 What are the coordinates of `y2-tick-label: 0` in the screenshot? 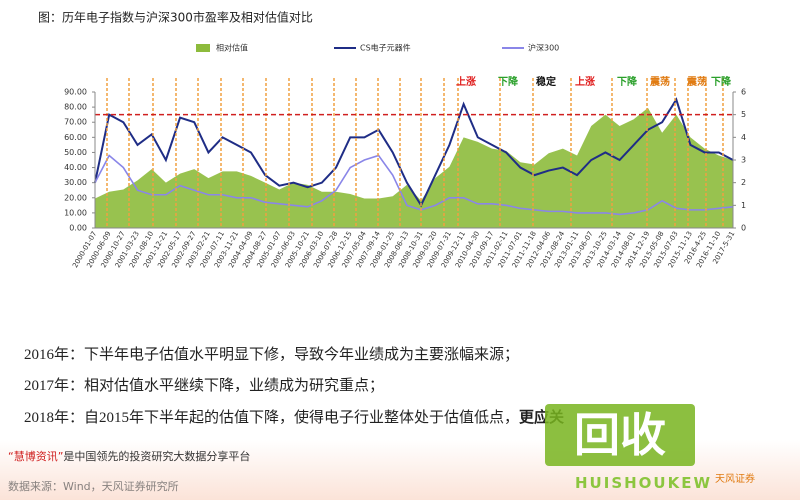 It's located at (743, 228).